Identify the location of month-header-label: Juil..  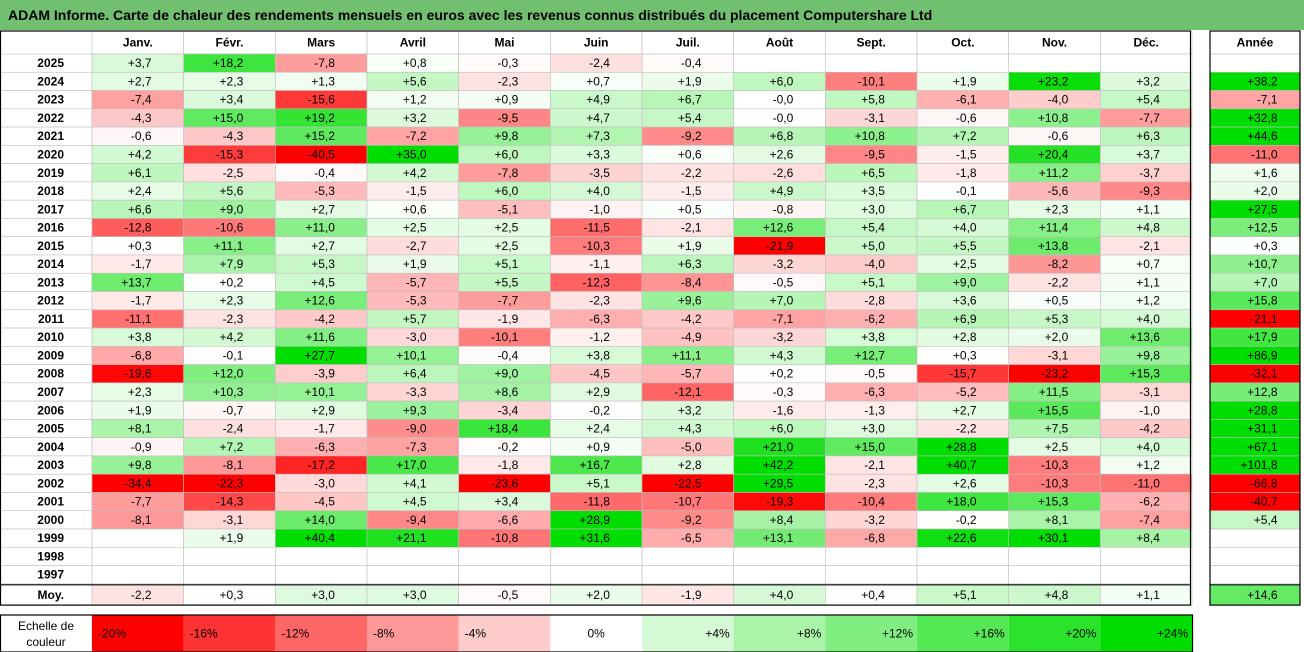
(688, 43).